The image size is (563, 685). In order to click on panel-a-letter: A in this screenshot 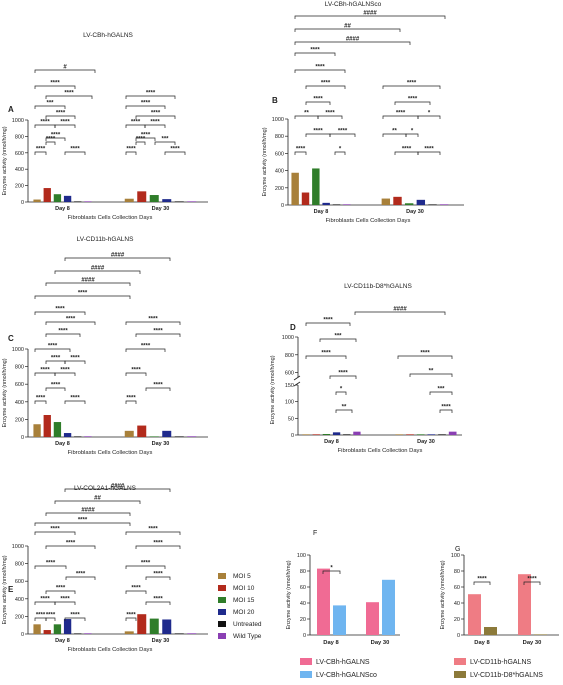, I will do `click(11, 109)`.